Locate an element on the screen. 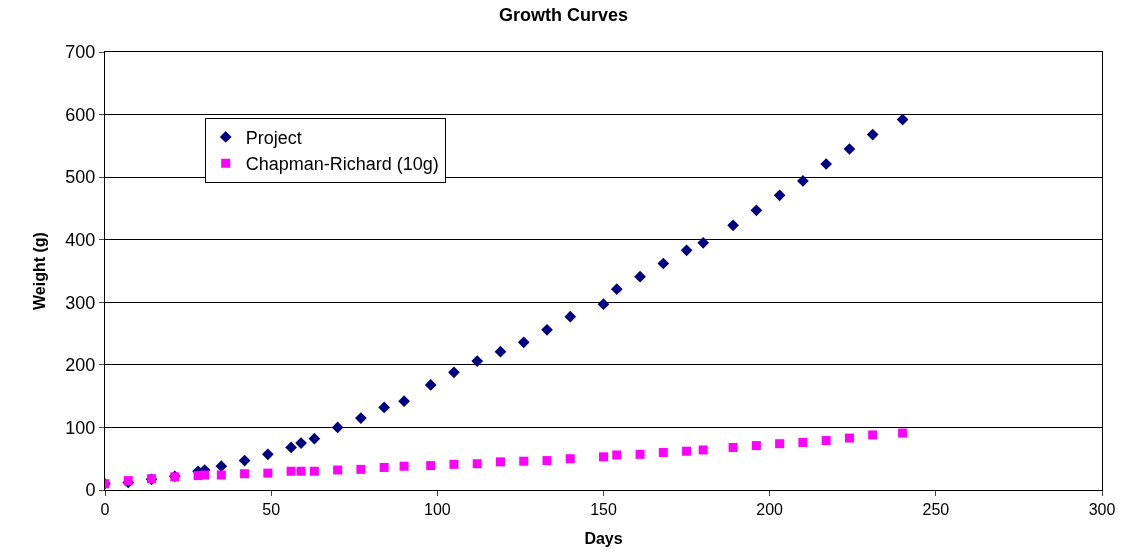  y-tick-label: 100 is located at coordinates (80, 427).